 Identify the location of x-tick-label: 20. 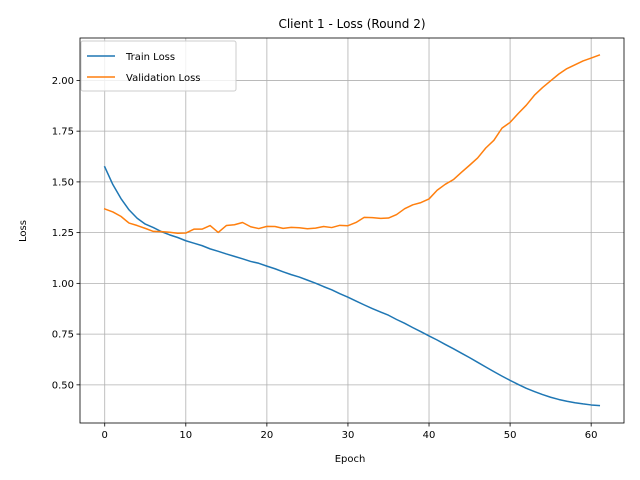
(267, 435).